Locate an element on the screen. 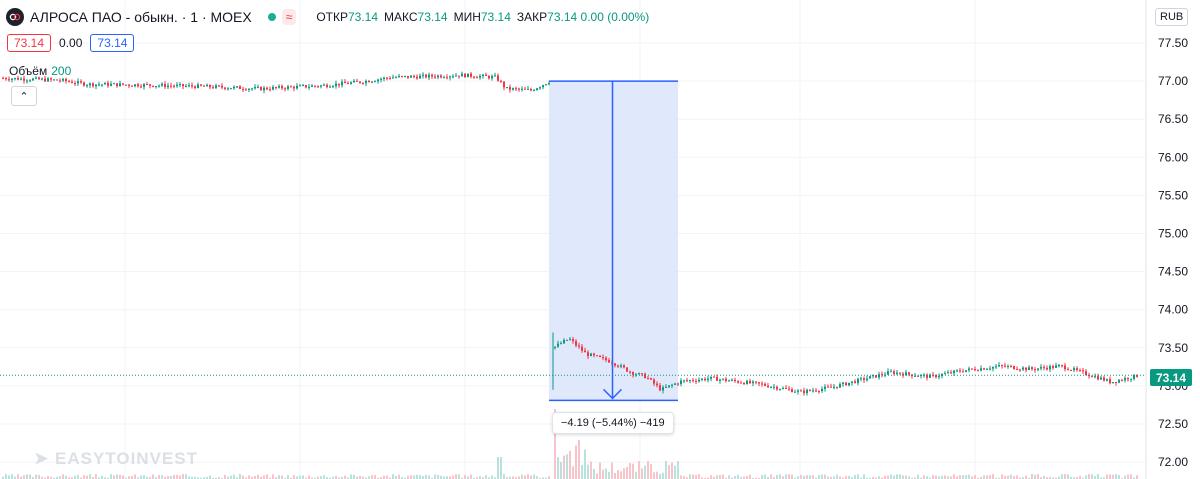  collapse-legend-button: ⌃ is located at coordinates (24, 96).